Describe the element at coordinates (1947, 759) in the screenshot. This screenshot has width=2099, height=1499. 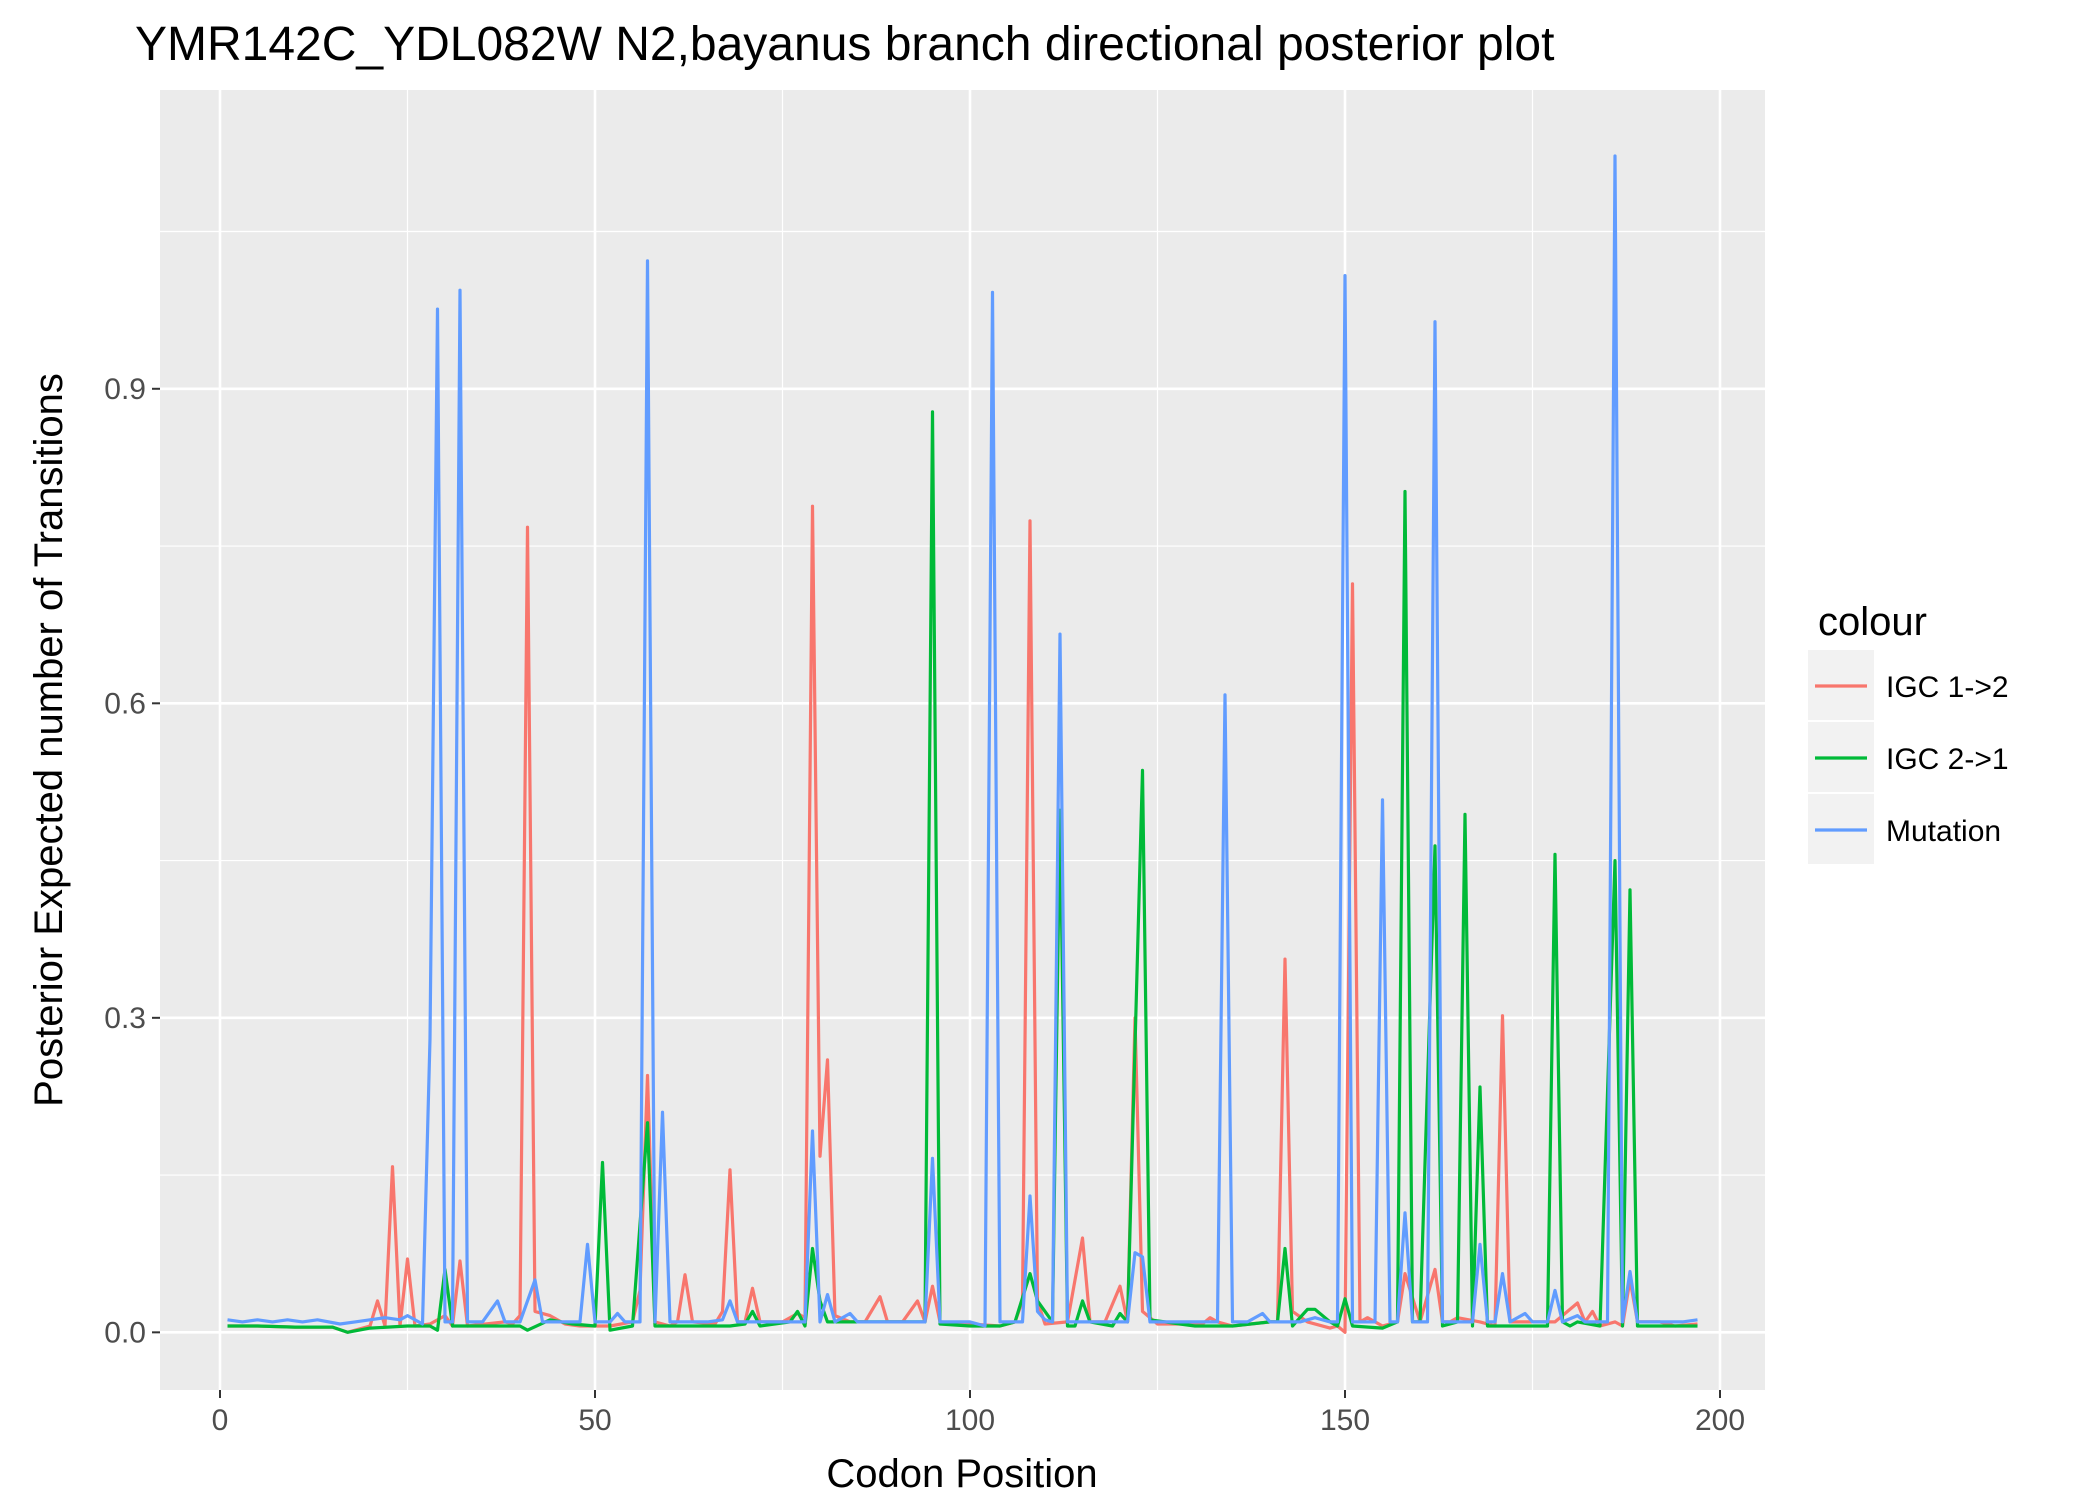
I see `legend-label: IGC 2->1` at that location.